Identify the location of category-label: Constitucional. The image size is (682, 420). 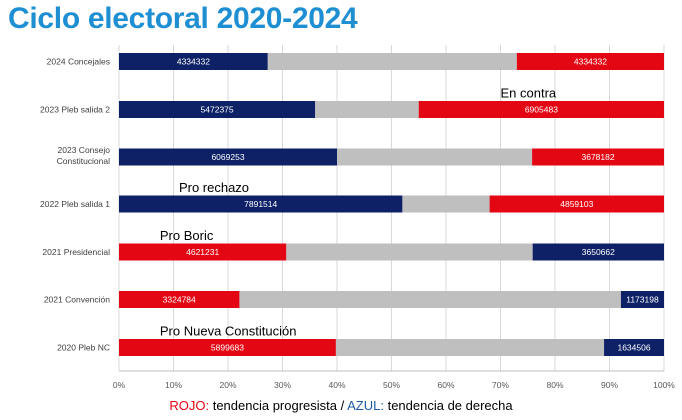
(84, 161).